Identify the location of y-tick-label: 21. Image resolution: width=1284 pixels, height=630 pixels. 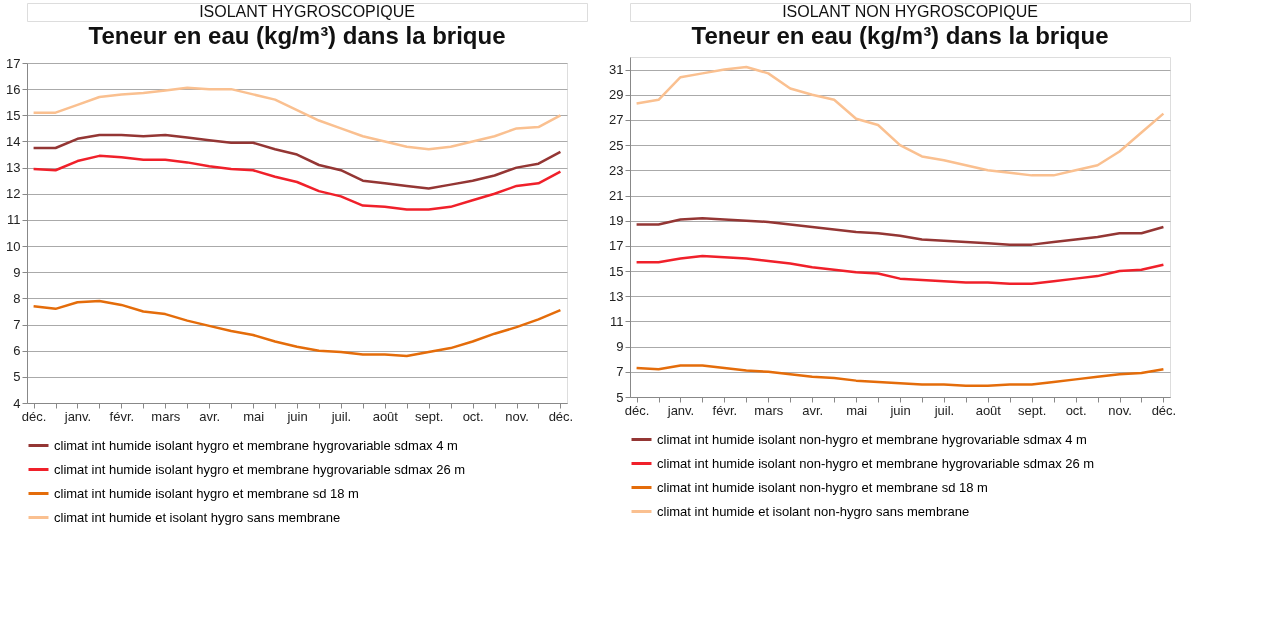
(616, 196).